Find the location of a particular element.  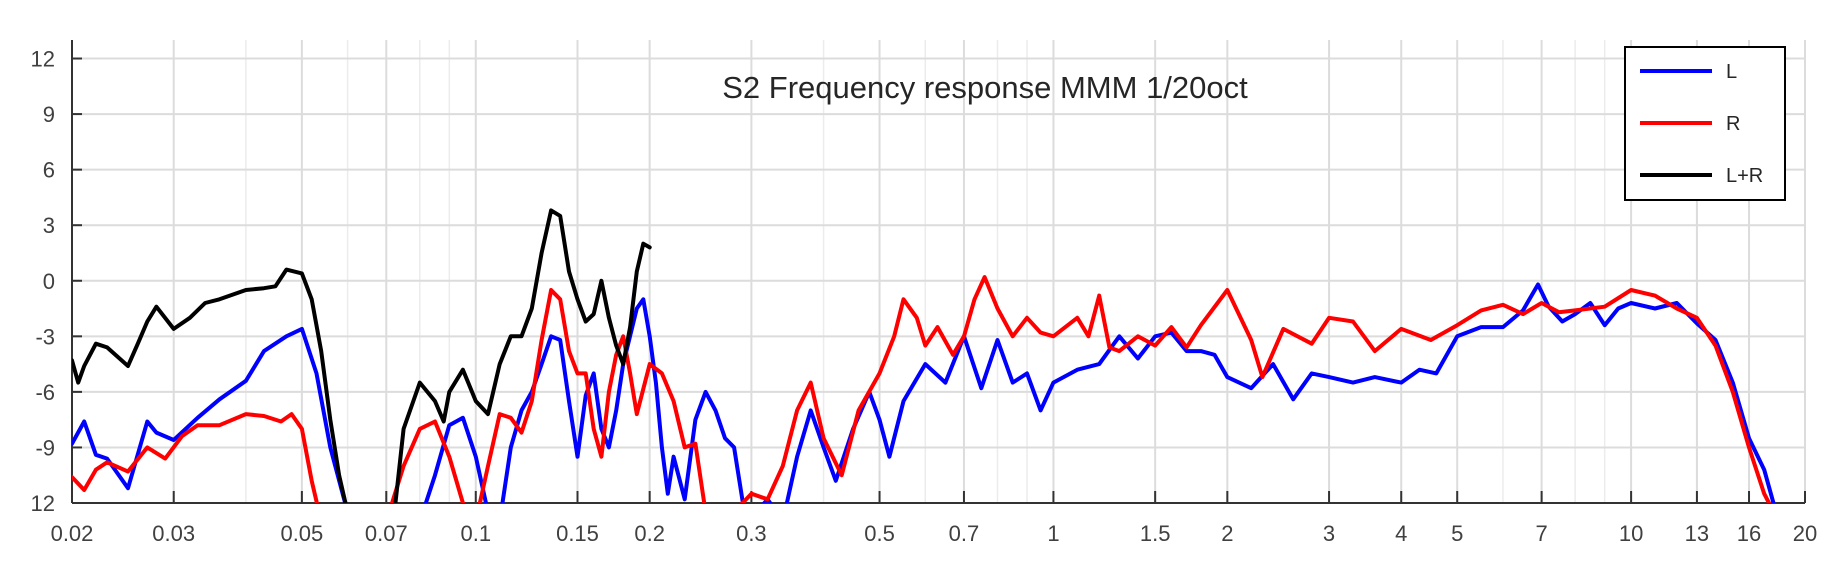

y-axis-ticks: 12 9 6 3 0 -3 -6 -9 12 is located at coordinates (43, 281).